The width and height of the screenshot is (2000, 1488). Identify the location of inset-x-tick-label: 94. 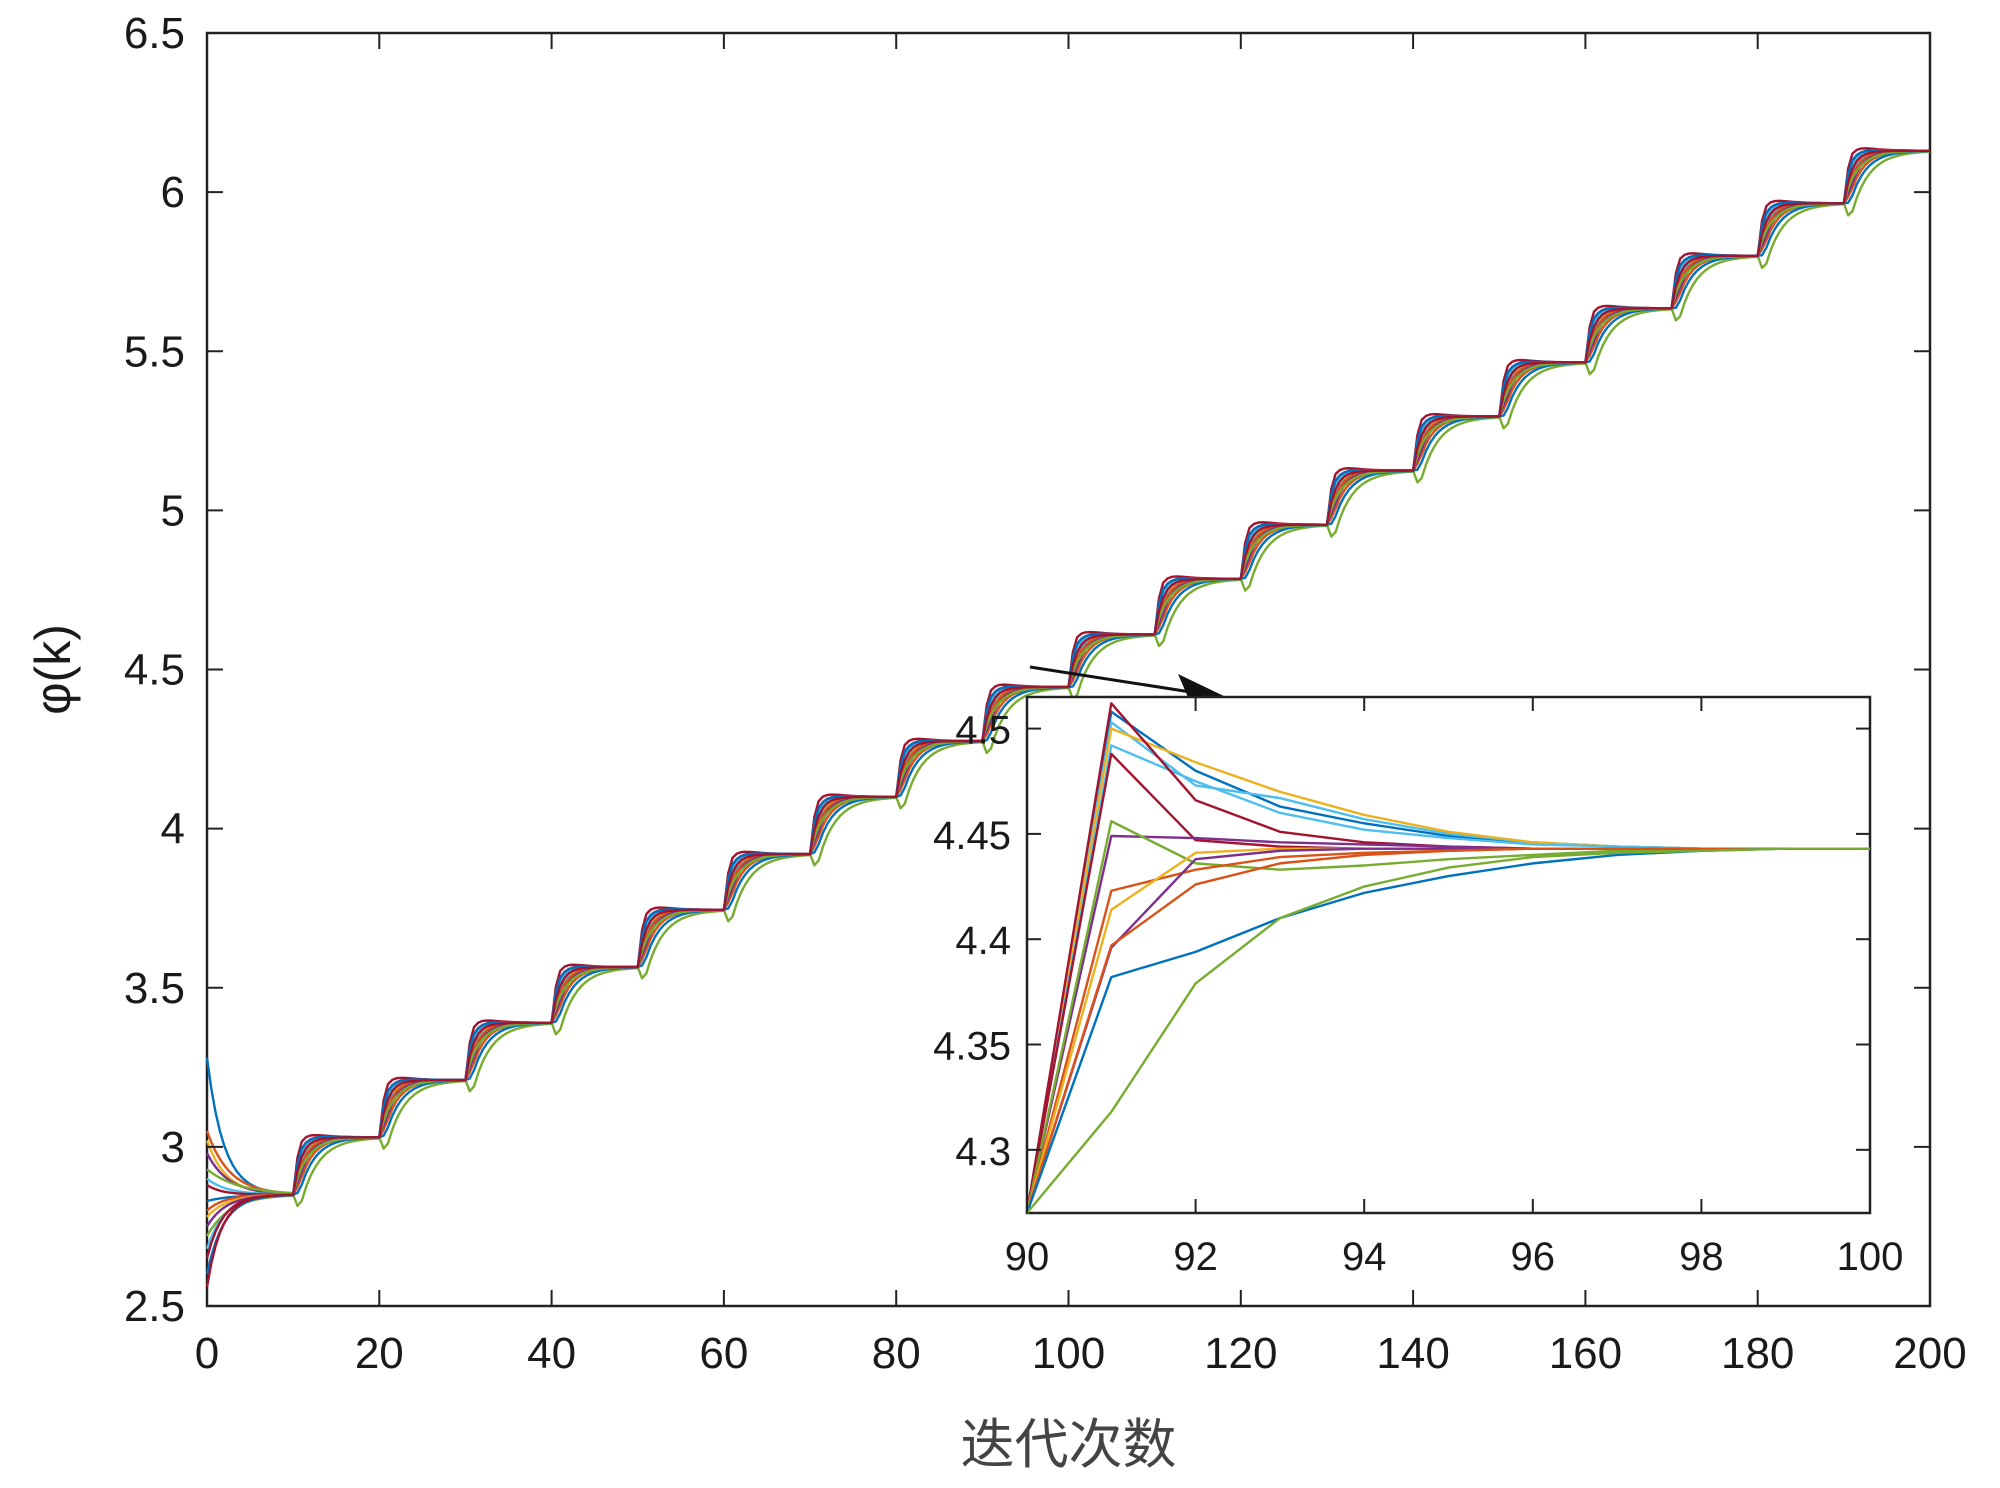
(1364, 1257).